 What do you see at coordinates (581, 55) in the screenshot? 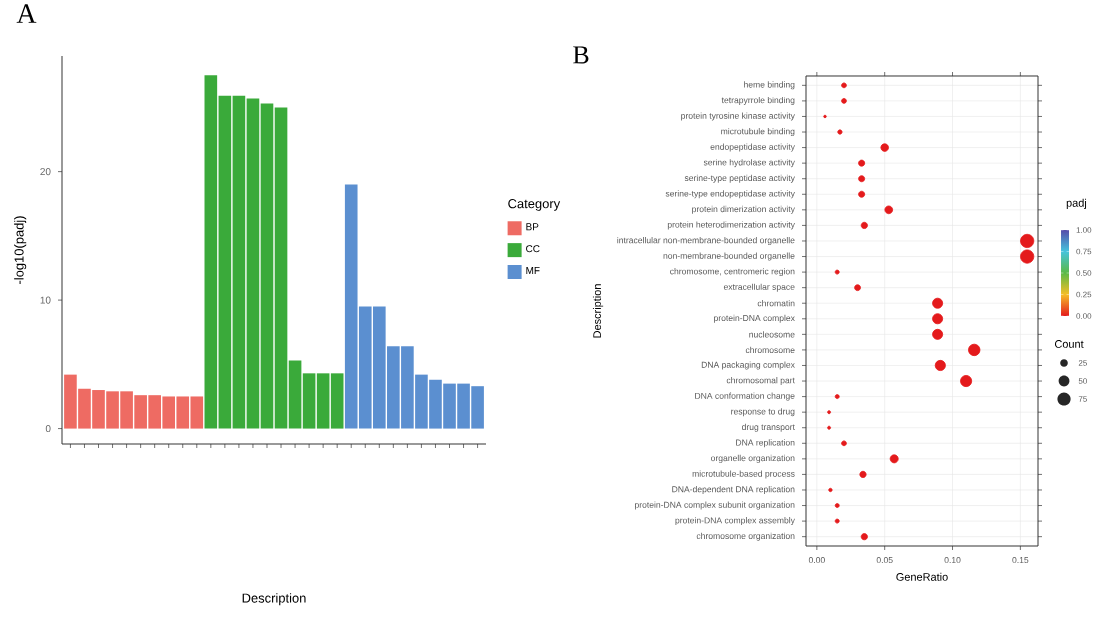
I see `text: B` at bounding box center [581, 55].